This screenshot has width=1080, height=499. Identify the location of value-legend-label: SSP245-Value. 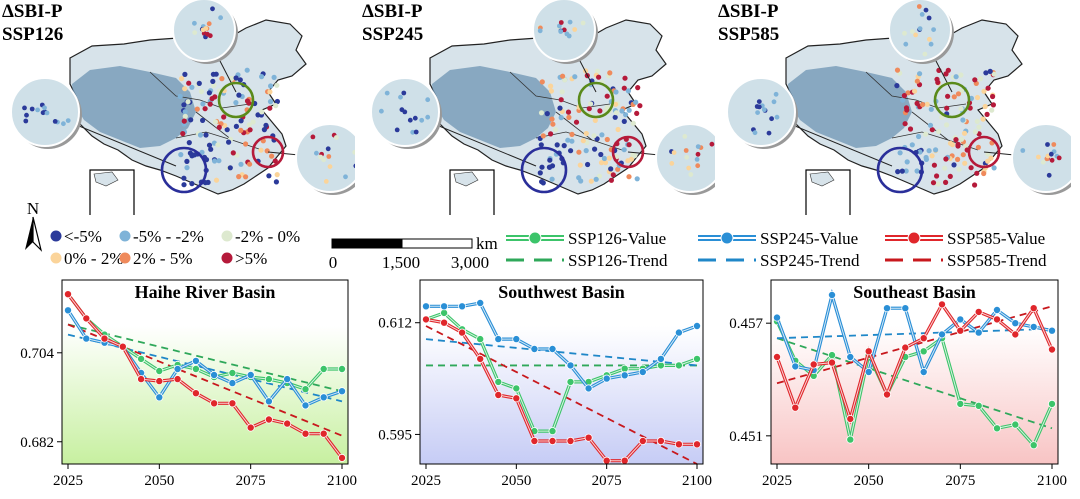
(809, 238).